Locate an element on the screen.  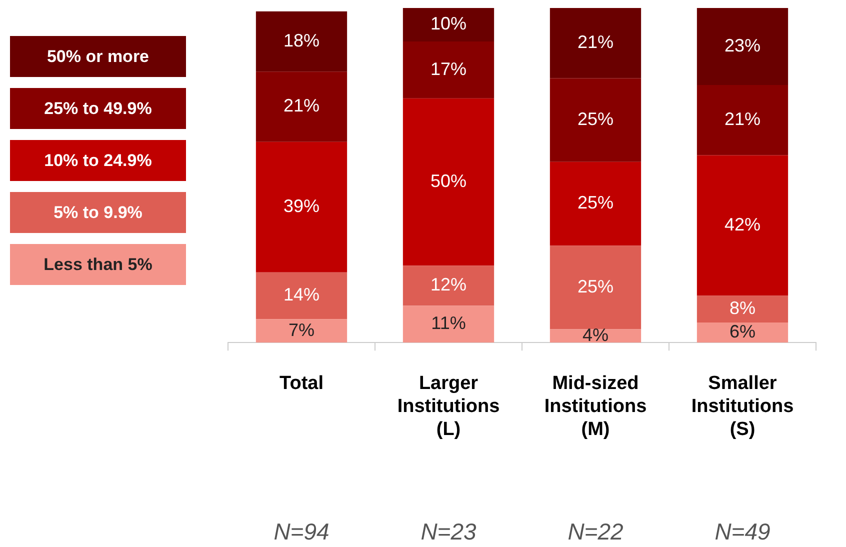
data-label: 39% is located at coordinates (301, 206).